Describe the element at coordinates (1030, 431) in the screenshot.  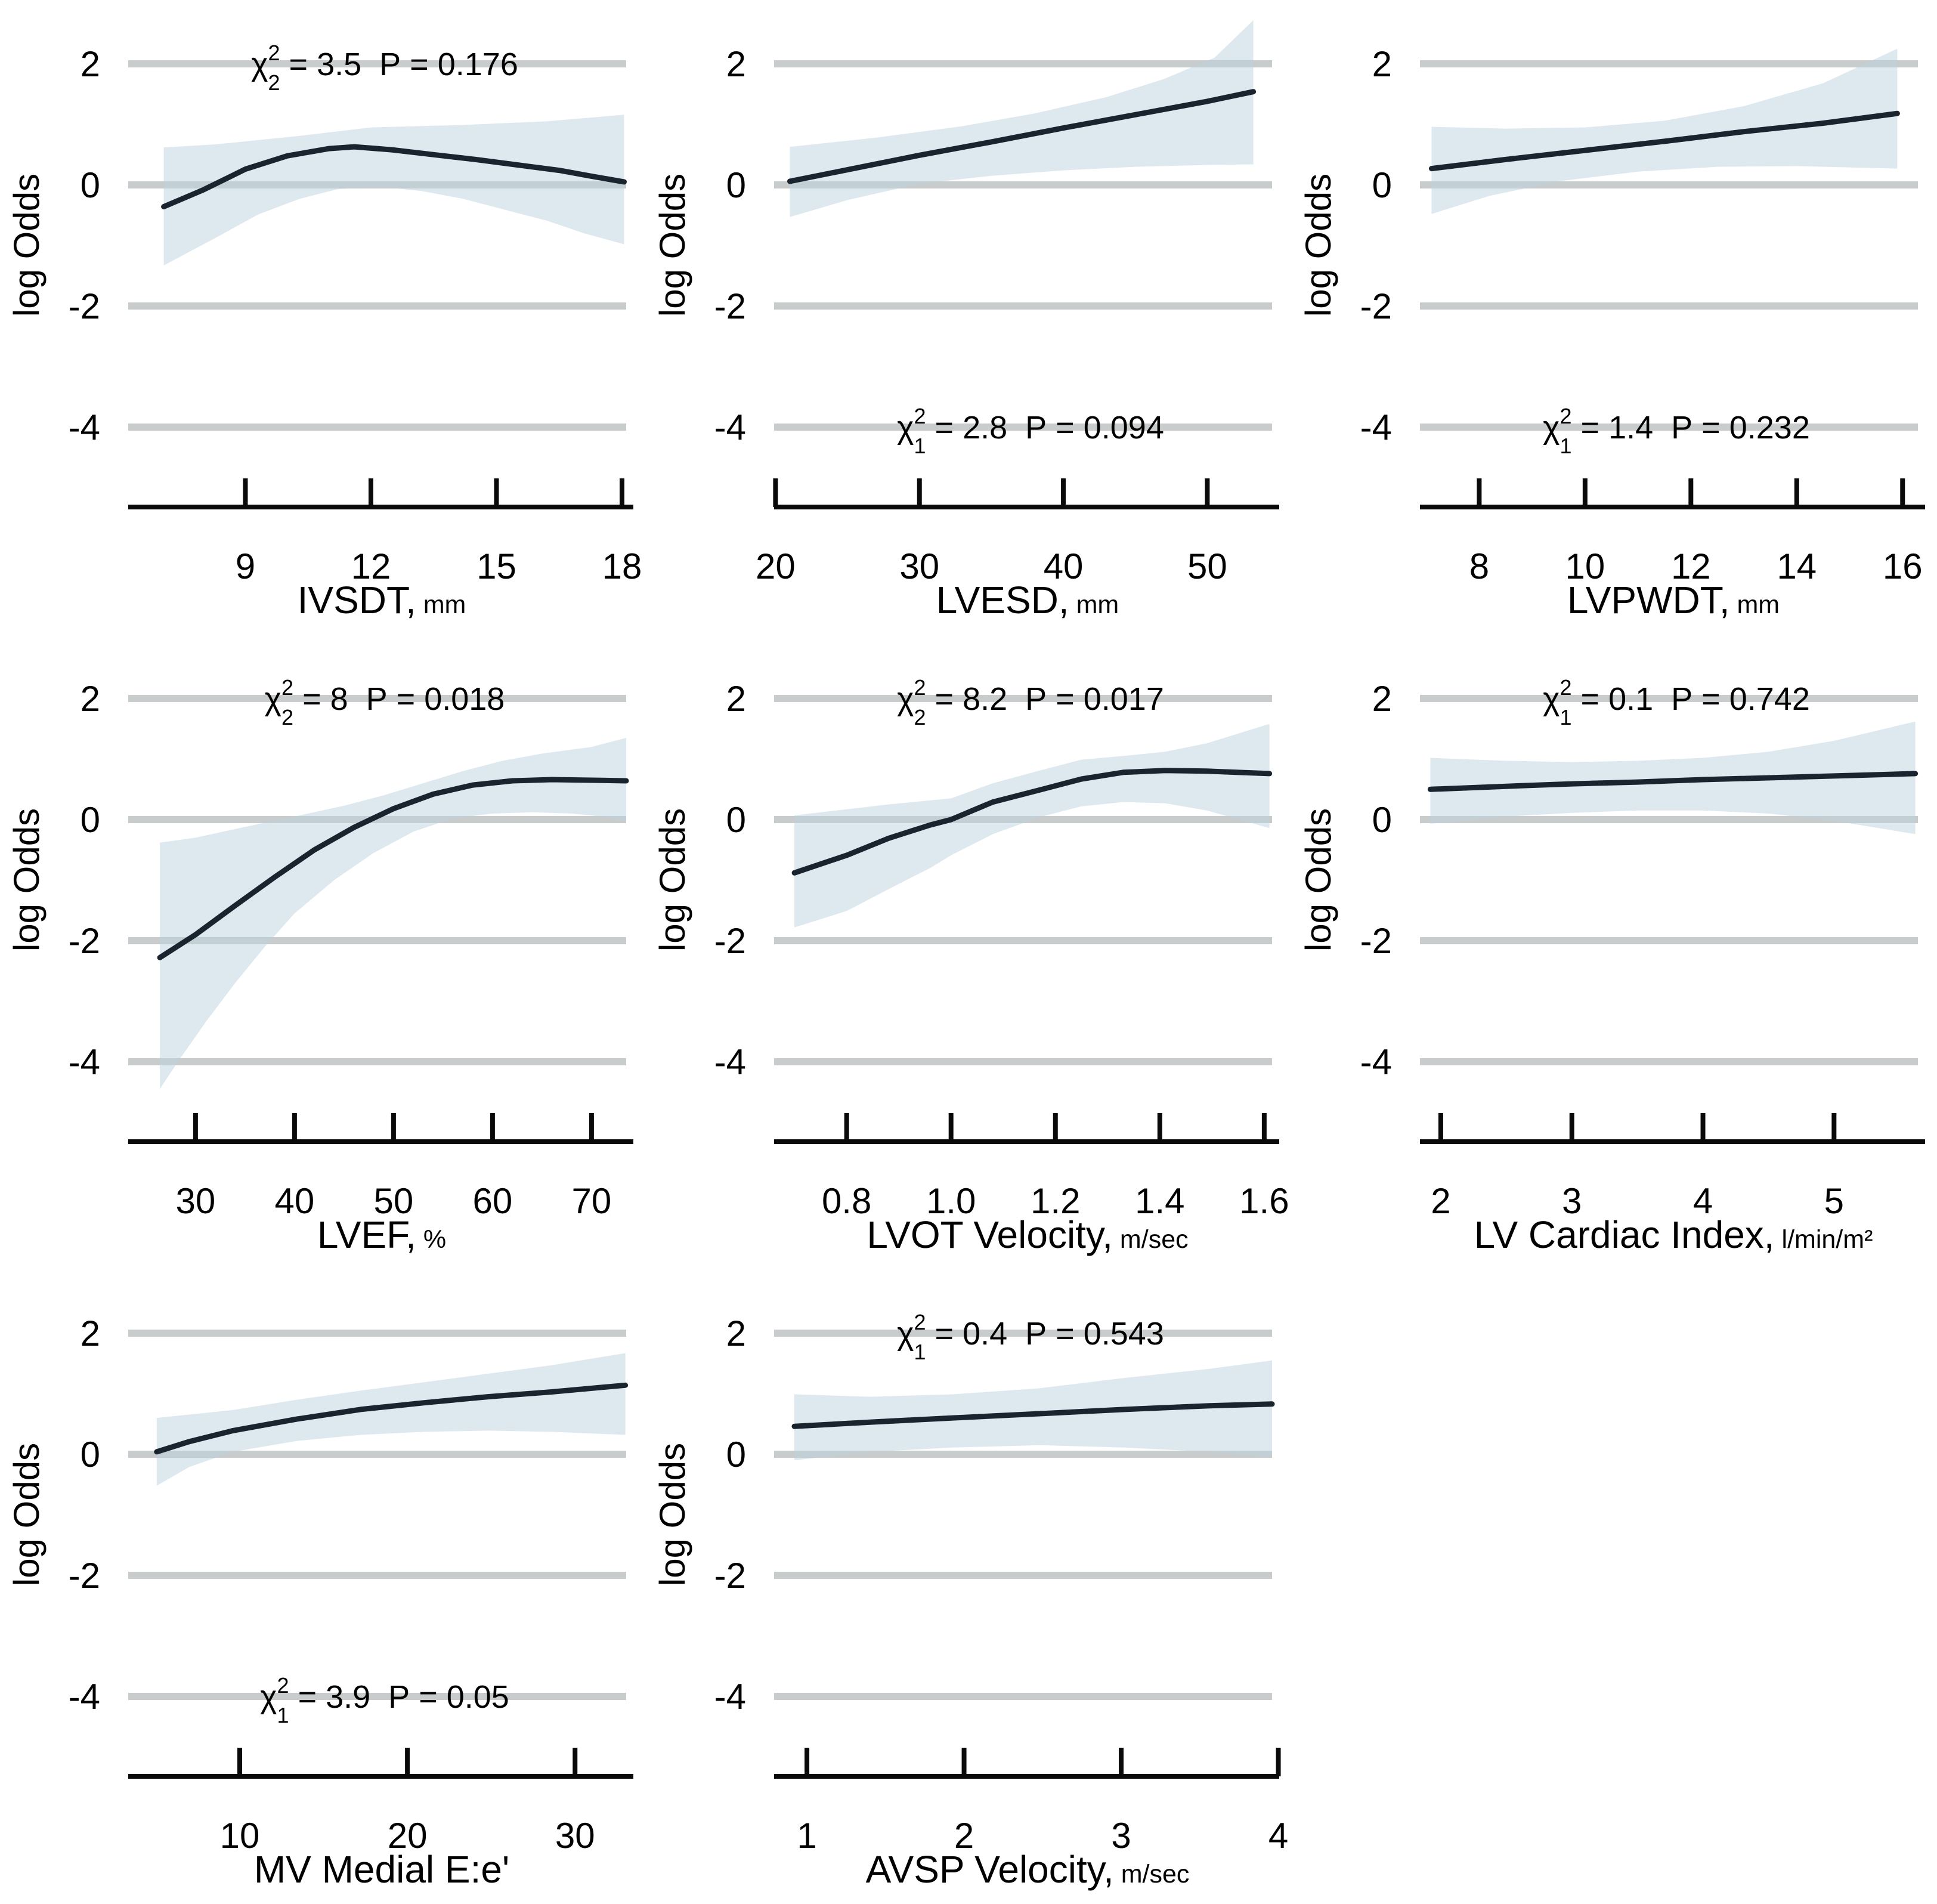
I see `stat-annotation: χ2 1 = 2.8 P = 0.094` at that location.